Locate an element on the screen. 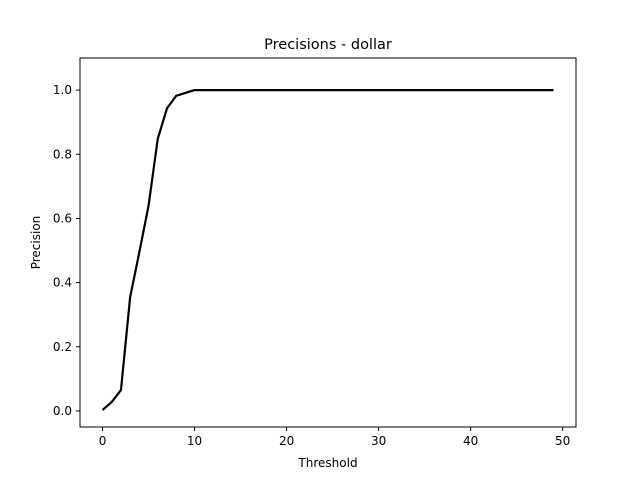  x-tick-label: 10 is located at coordinates (194, 441).